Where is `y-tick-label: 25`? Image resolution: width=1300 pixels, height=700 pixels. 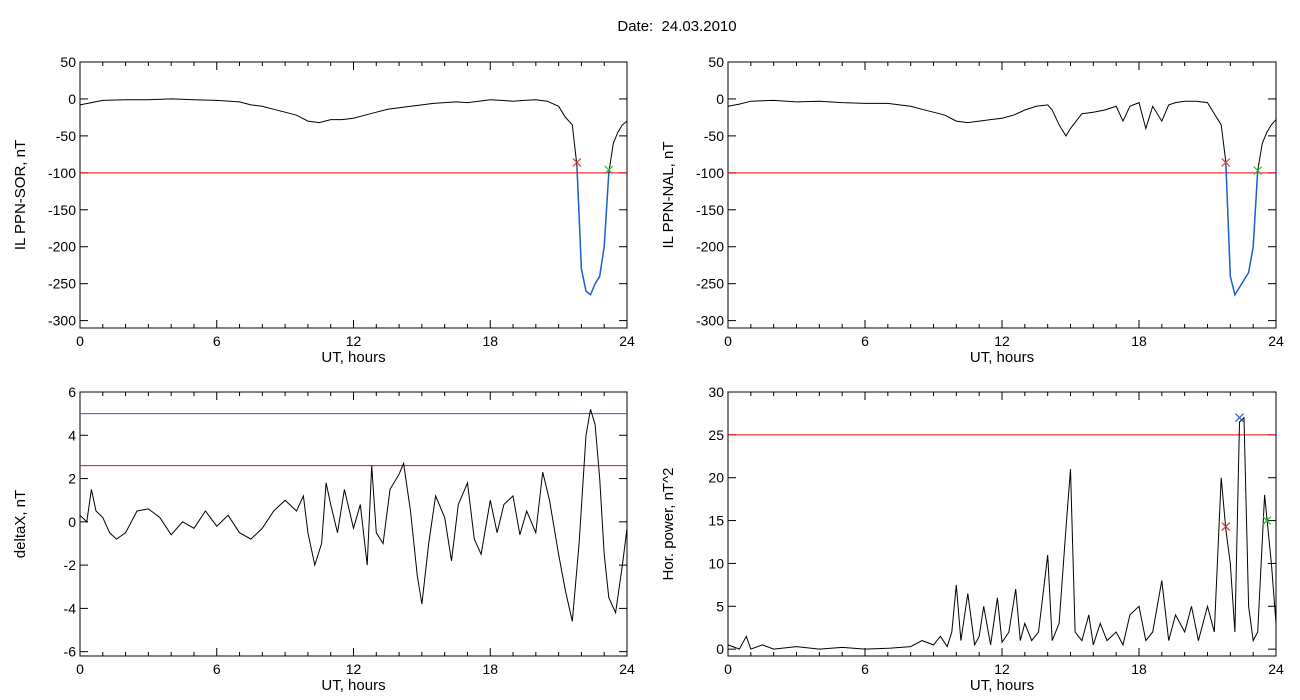
y-tick-label: 25 is located at coordinates (716, 435).